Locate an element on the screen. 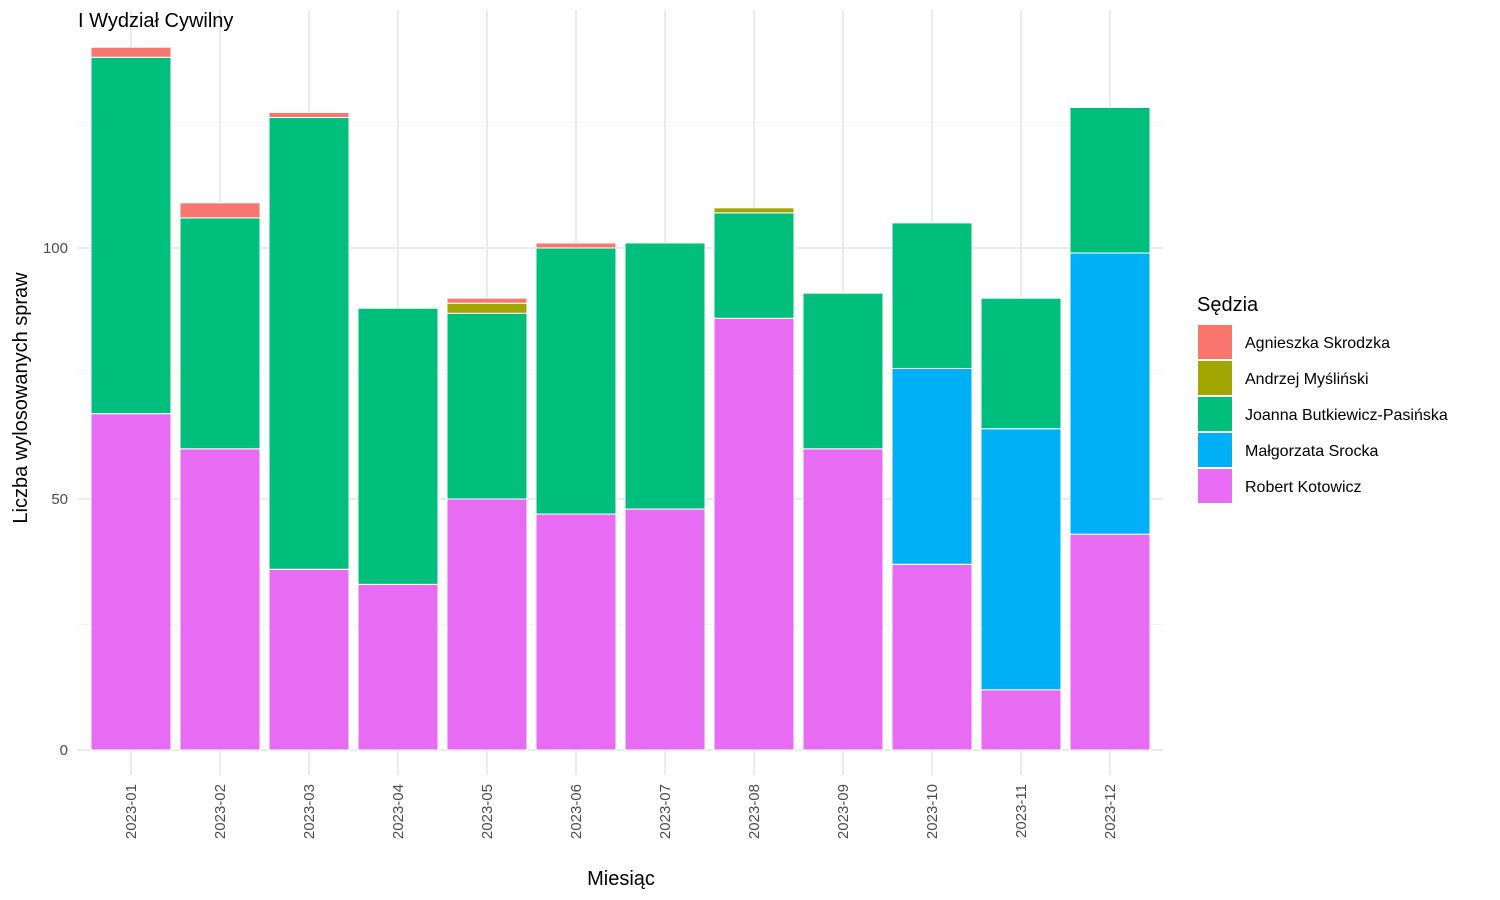 This screenshot has height=900, width=1500. legend-label: Małgorzata Srocka is located at coordinates (1311, 451).